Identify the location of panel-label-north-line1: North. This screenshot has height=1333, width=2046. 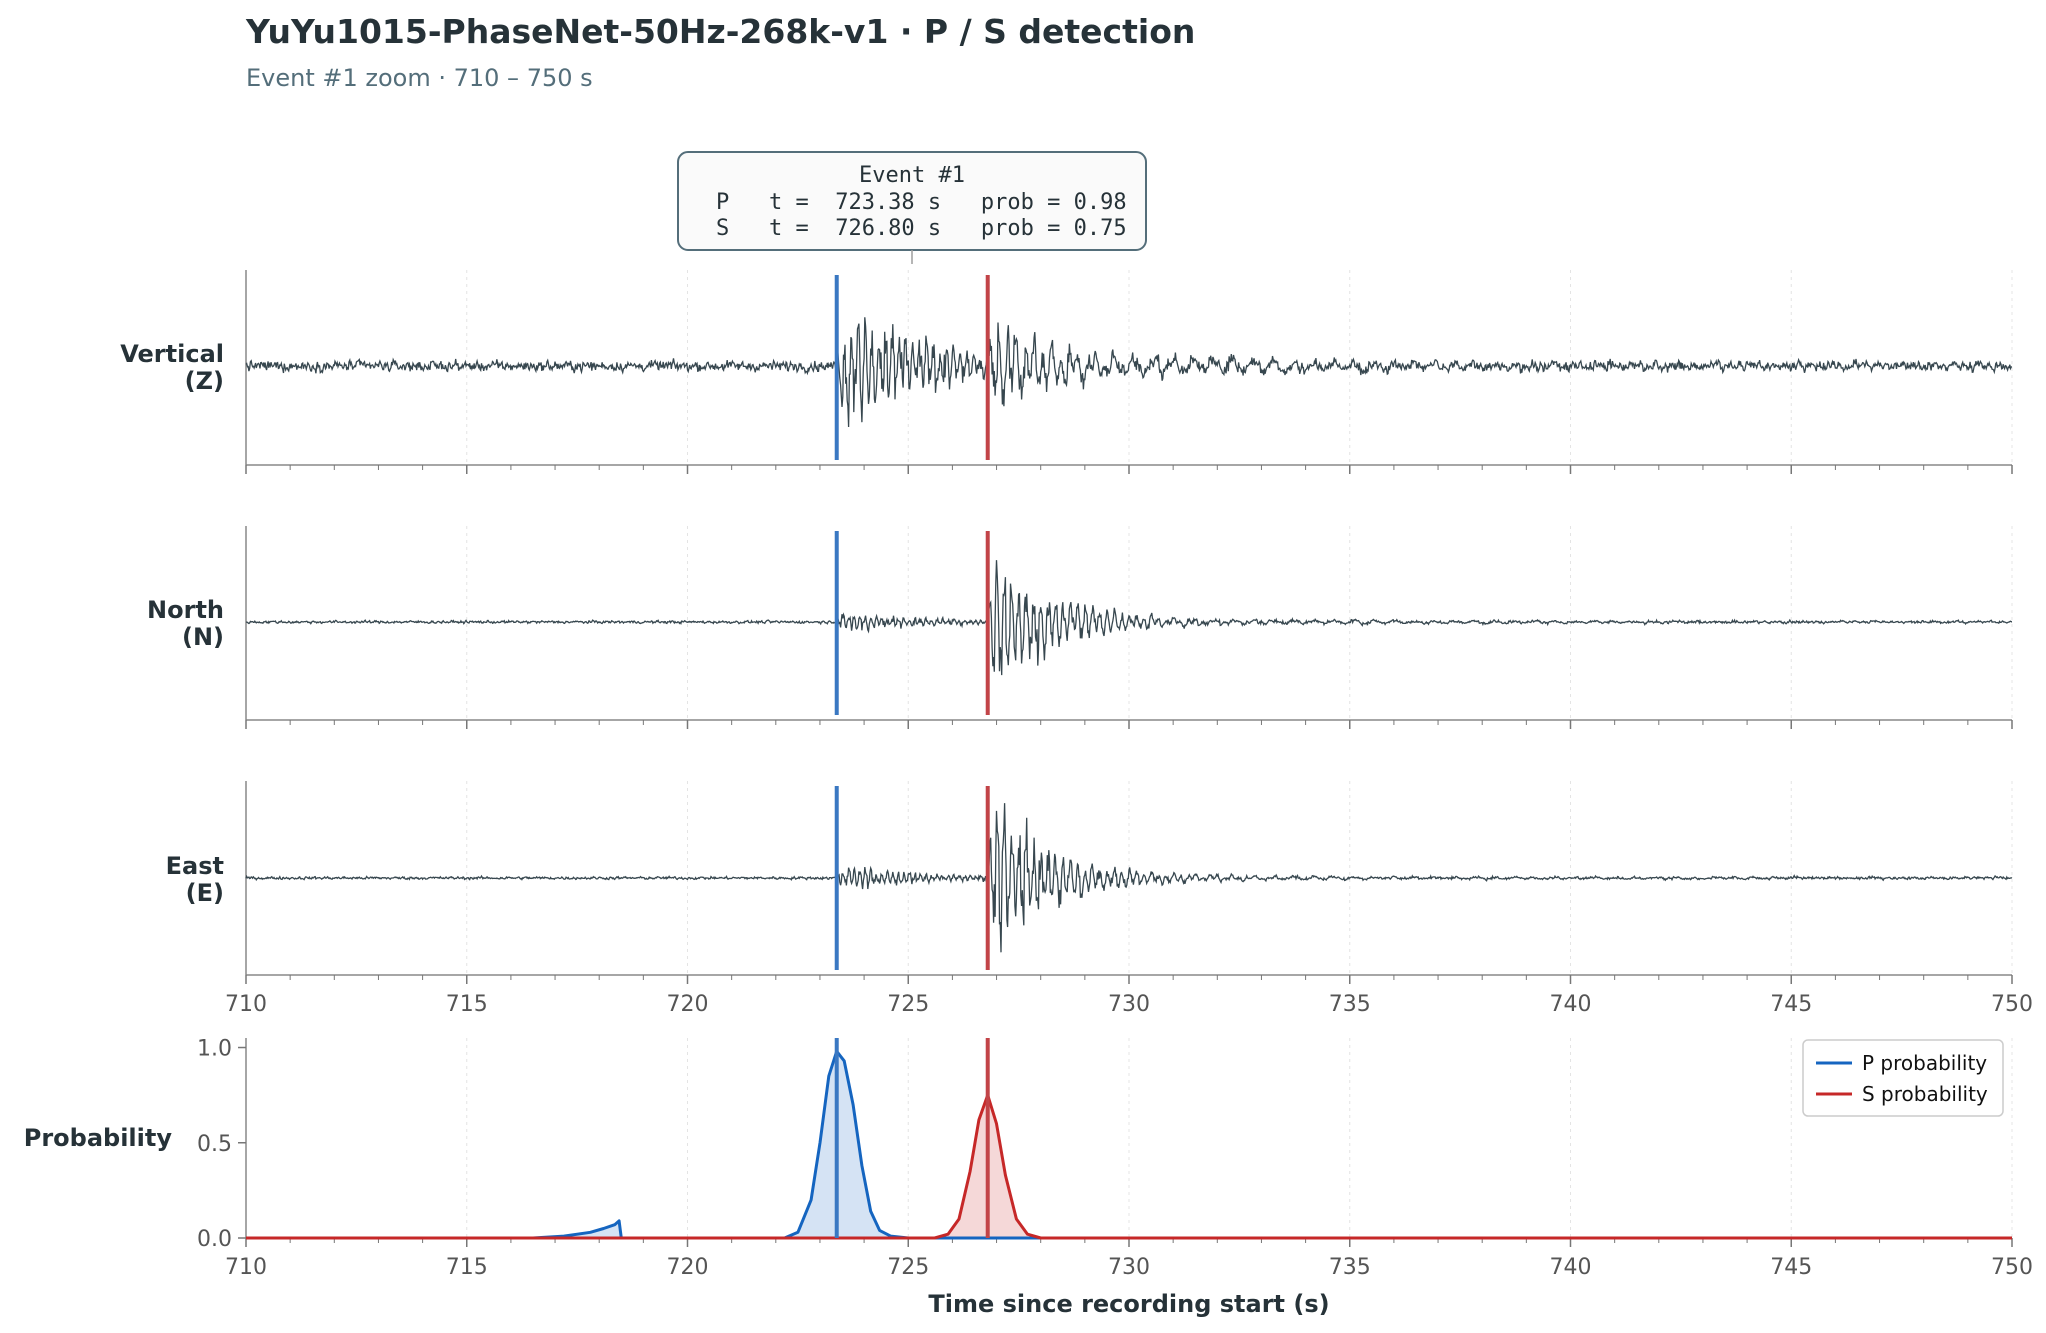
(185, 610).